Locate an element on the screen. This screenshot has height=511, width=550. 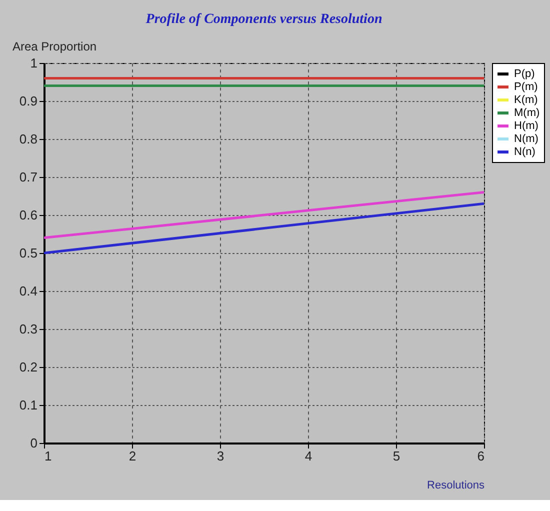
legend-label: K(m) is located at coordinates (526, 100).